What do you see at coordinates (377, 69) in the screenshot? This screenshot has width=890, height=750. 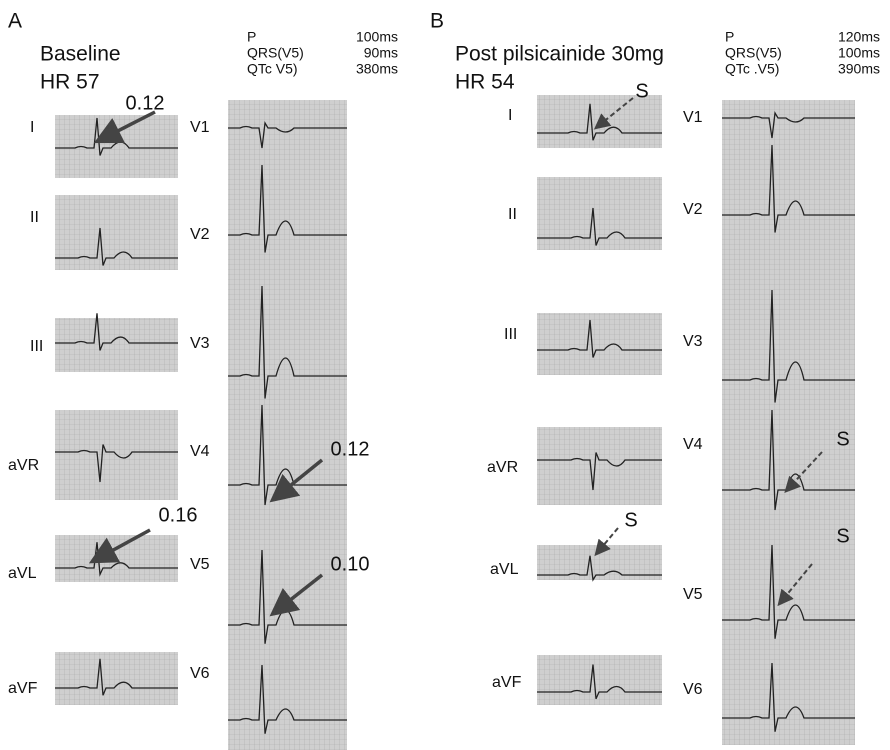 I see `measurement-value: 380ms` at bounding box center [377, 69].